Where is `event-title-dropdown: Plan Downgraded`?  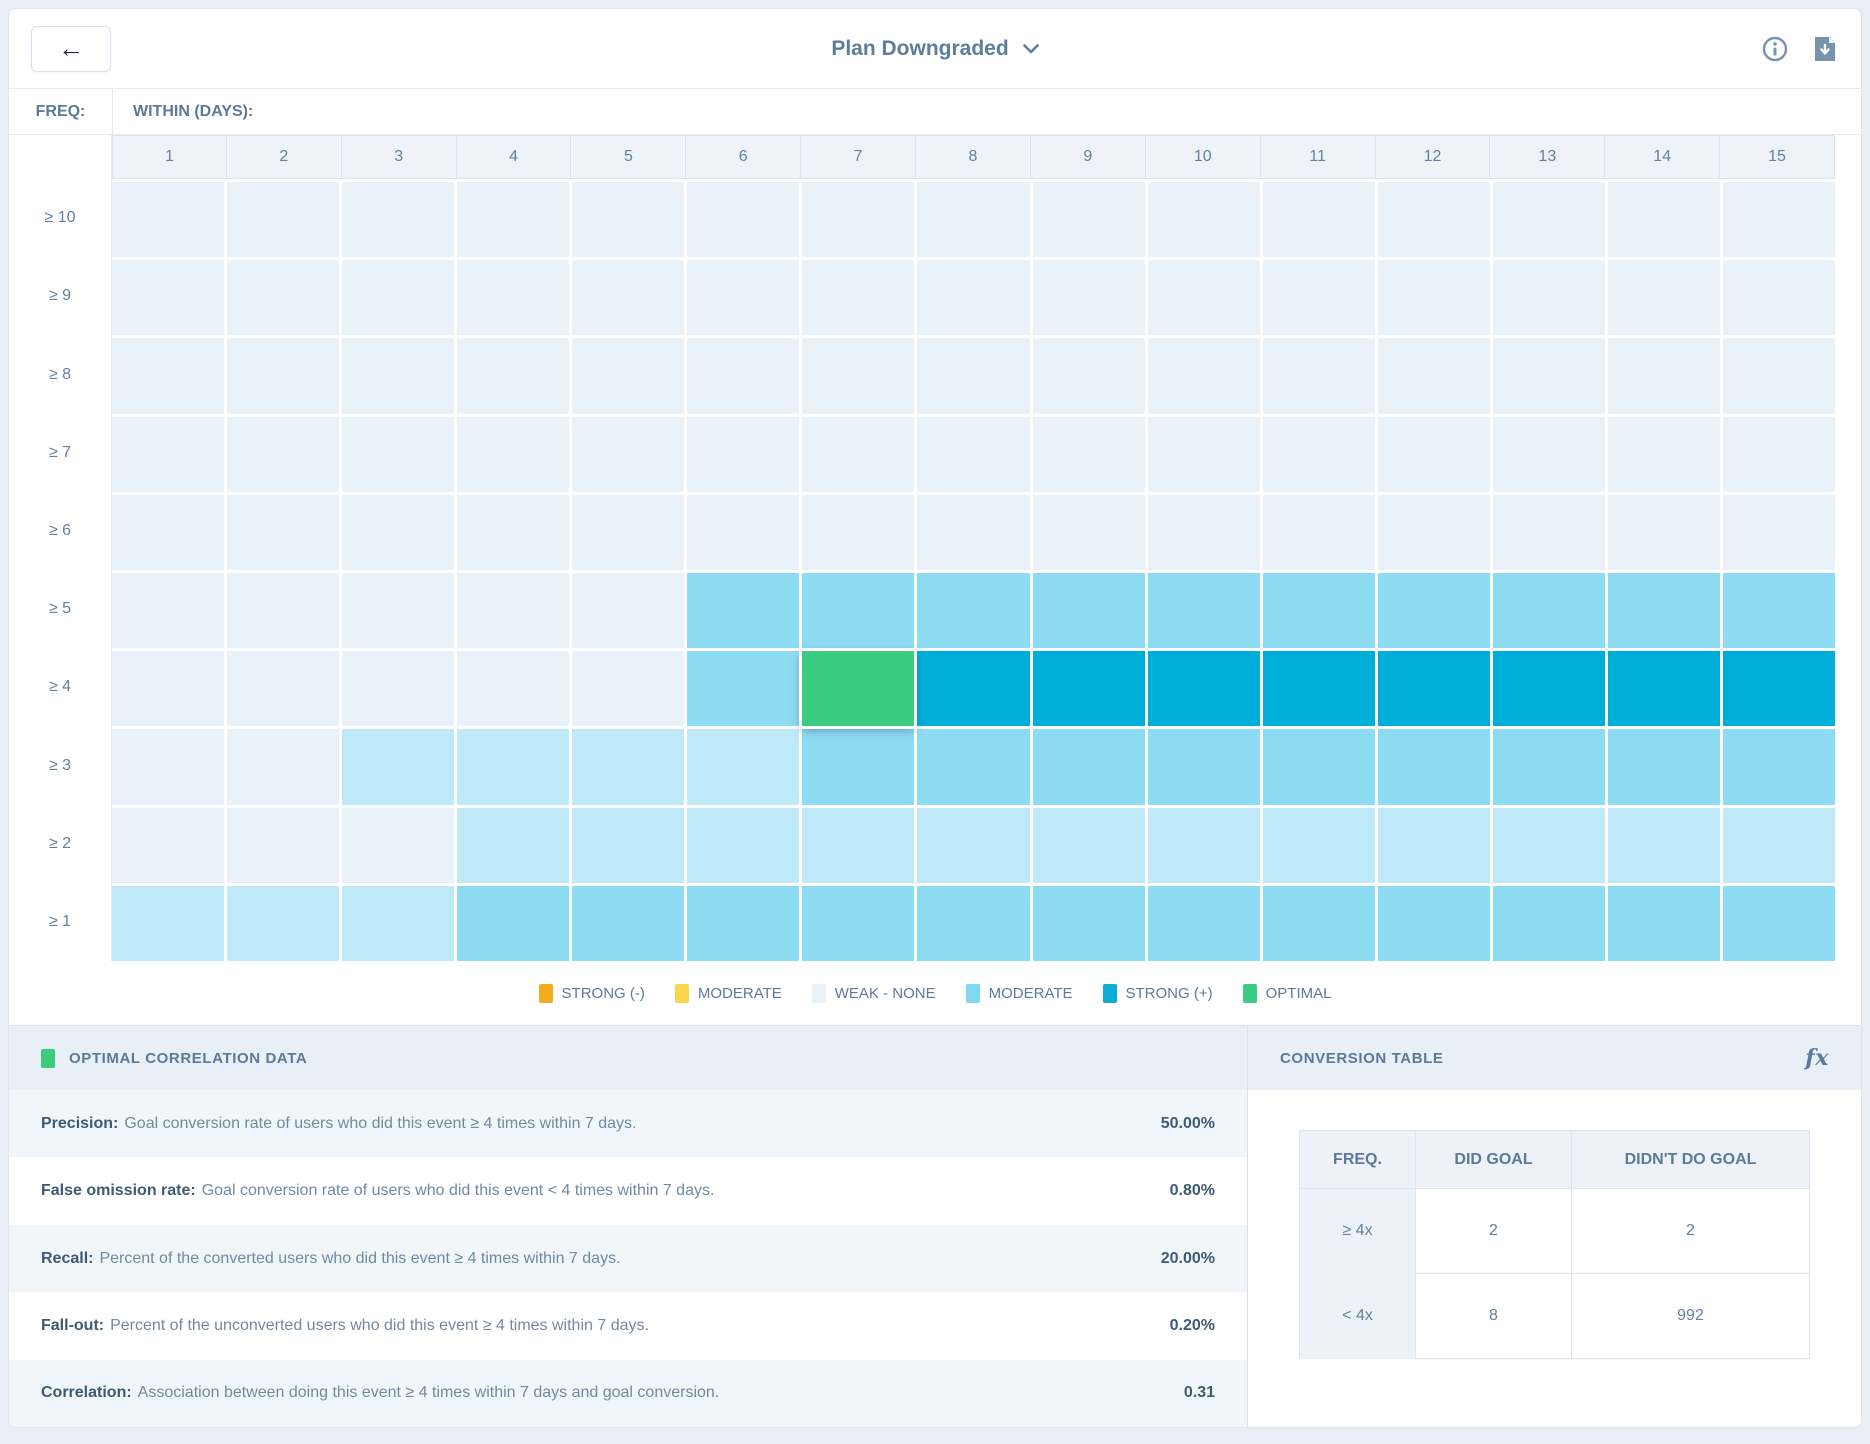 event-title-dropdown: Plan Downgraded is located at coordinates (935, 49).